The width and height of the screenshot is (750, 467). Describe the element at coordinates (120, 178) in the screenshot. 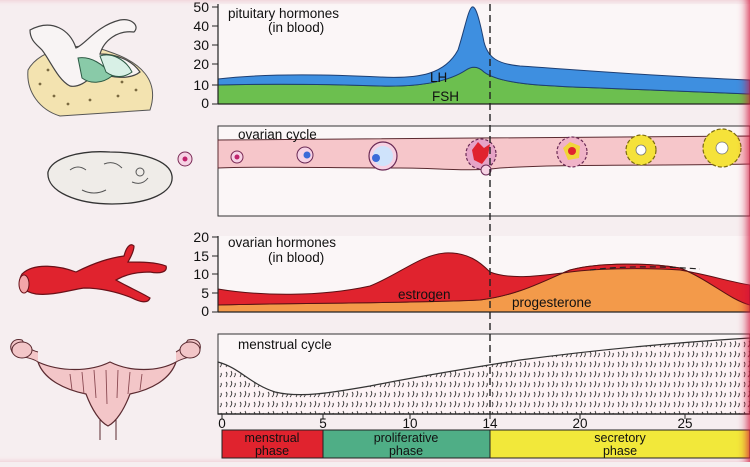

I see `ovary-illustration` at that location.